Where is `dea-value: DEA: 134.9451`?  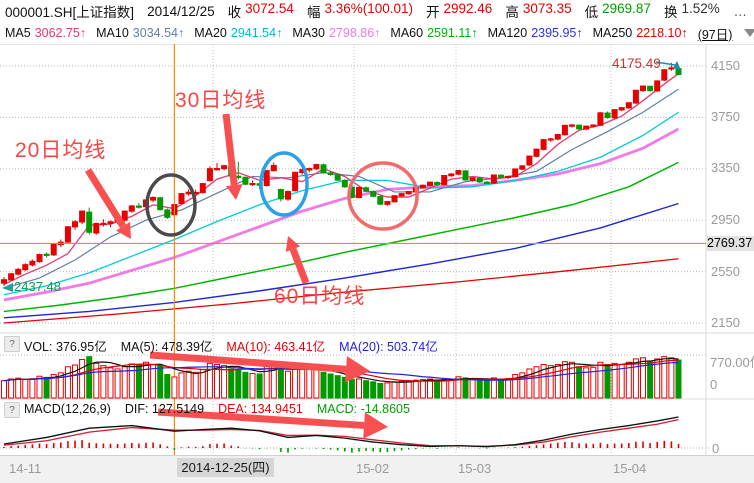
dea-value: DEA: 134.9451 is located at coordinates (260, 409).